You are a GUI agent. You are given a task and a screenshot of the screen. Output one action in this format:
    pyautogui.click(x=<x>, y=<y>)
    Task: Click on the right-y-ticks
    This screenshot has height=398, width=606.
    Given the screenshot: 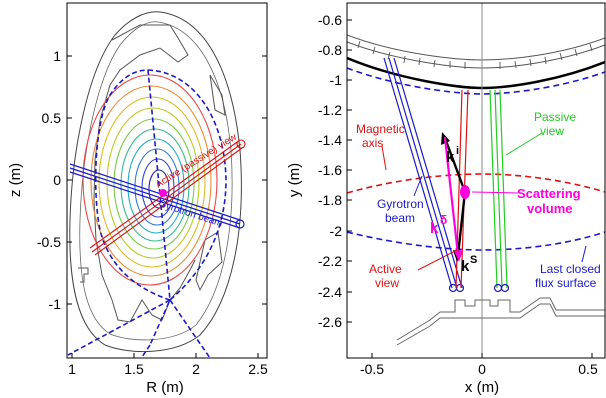 What is the action you would take?
    pyautogui.click(x=349, y=171)
    